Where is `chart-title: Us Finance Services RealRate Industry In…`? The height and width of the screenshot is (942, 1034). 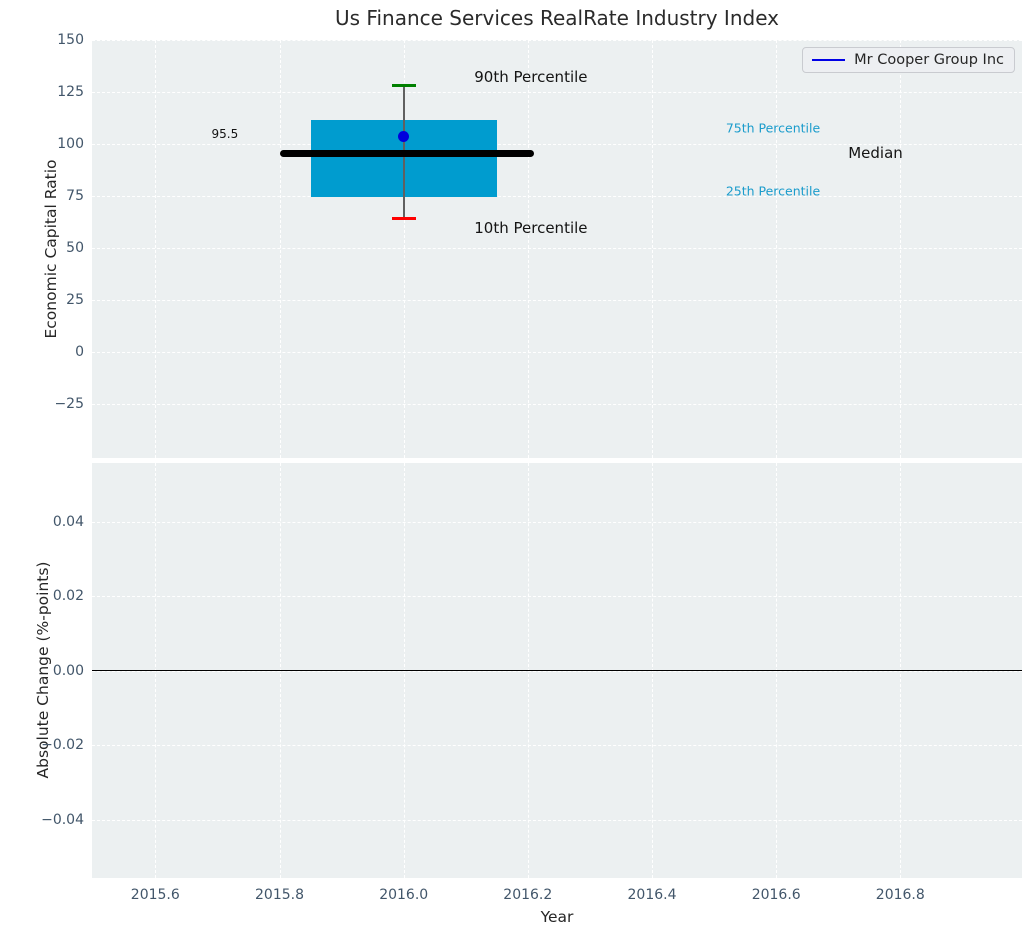
chart-title: Us Finance Services RealRate Industry In… is located at coordinates (557, 18).